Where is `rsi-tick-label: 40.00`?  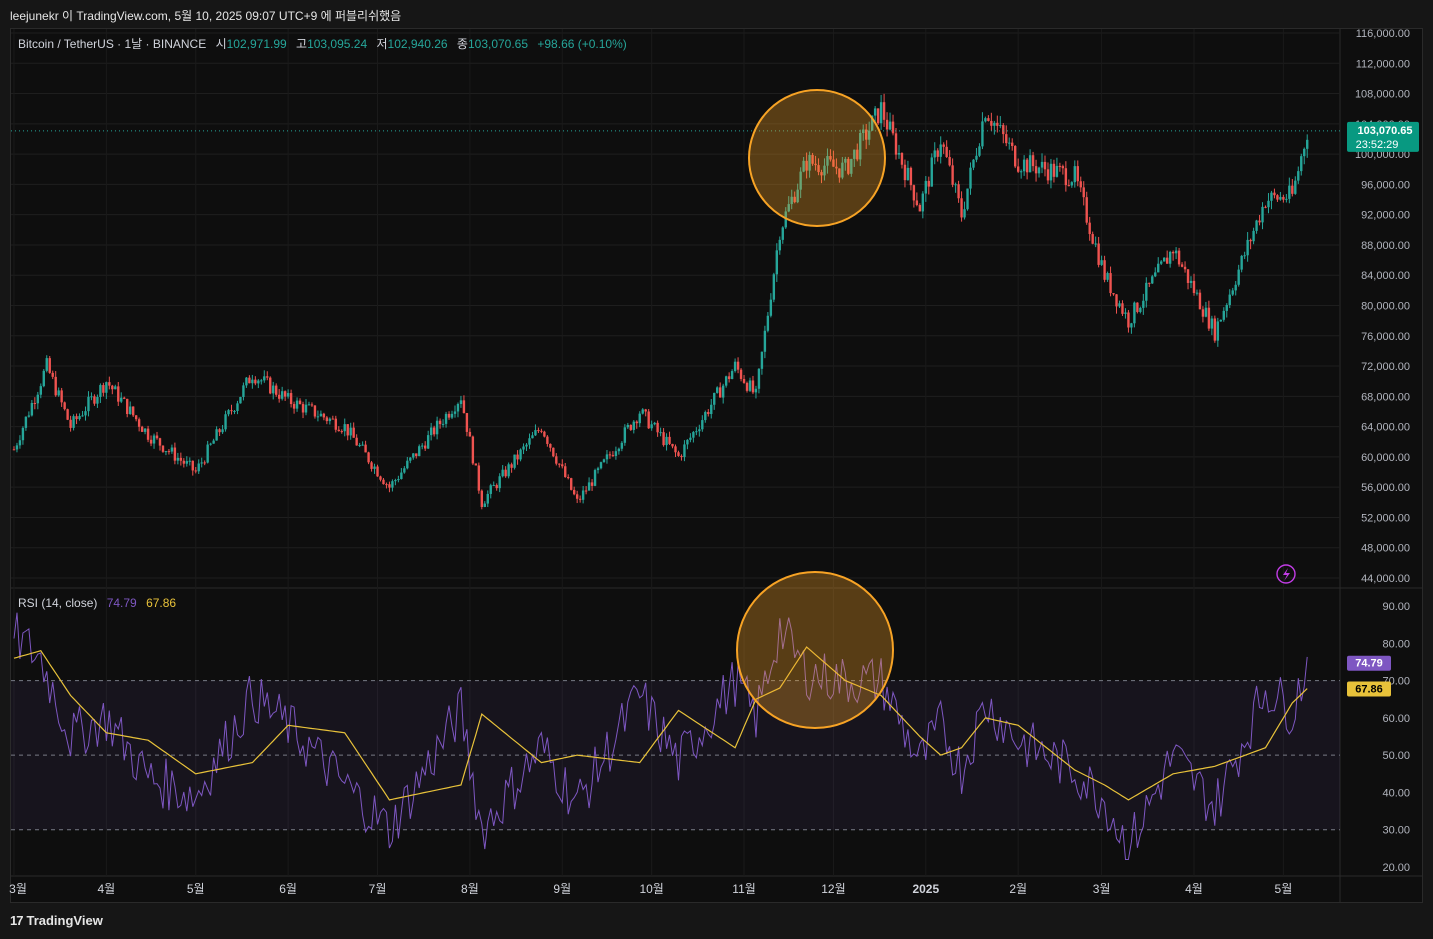
rsi-tick-label: 40.00 is located at coordinates (1396, 793).